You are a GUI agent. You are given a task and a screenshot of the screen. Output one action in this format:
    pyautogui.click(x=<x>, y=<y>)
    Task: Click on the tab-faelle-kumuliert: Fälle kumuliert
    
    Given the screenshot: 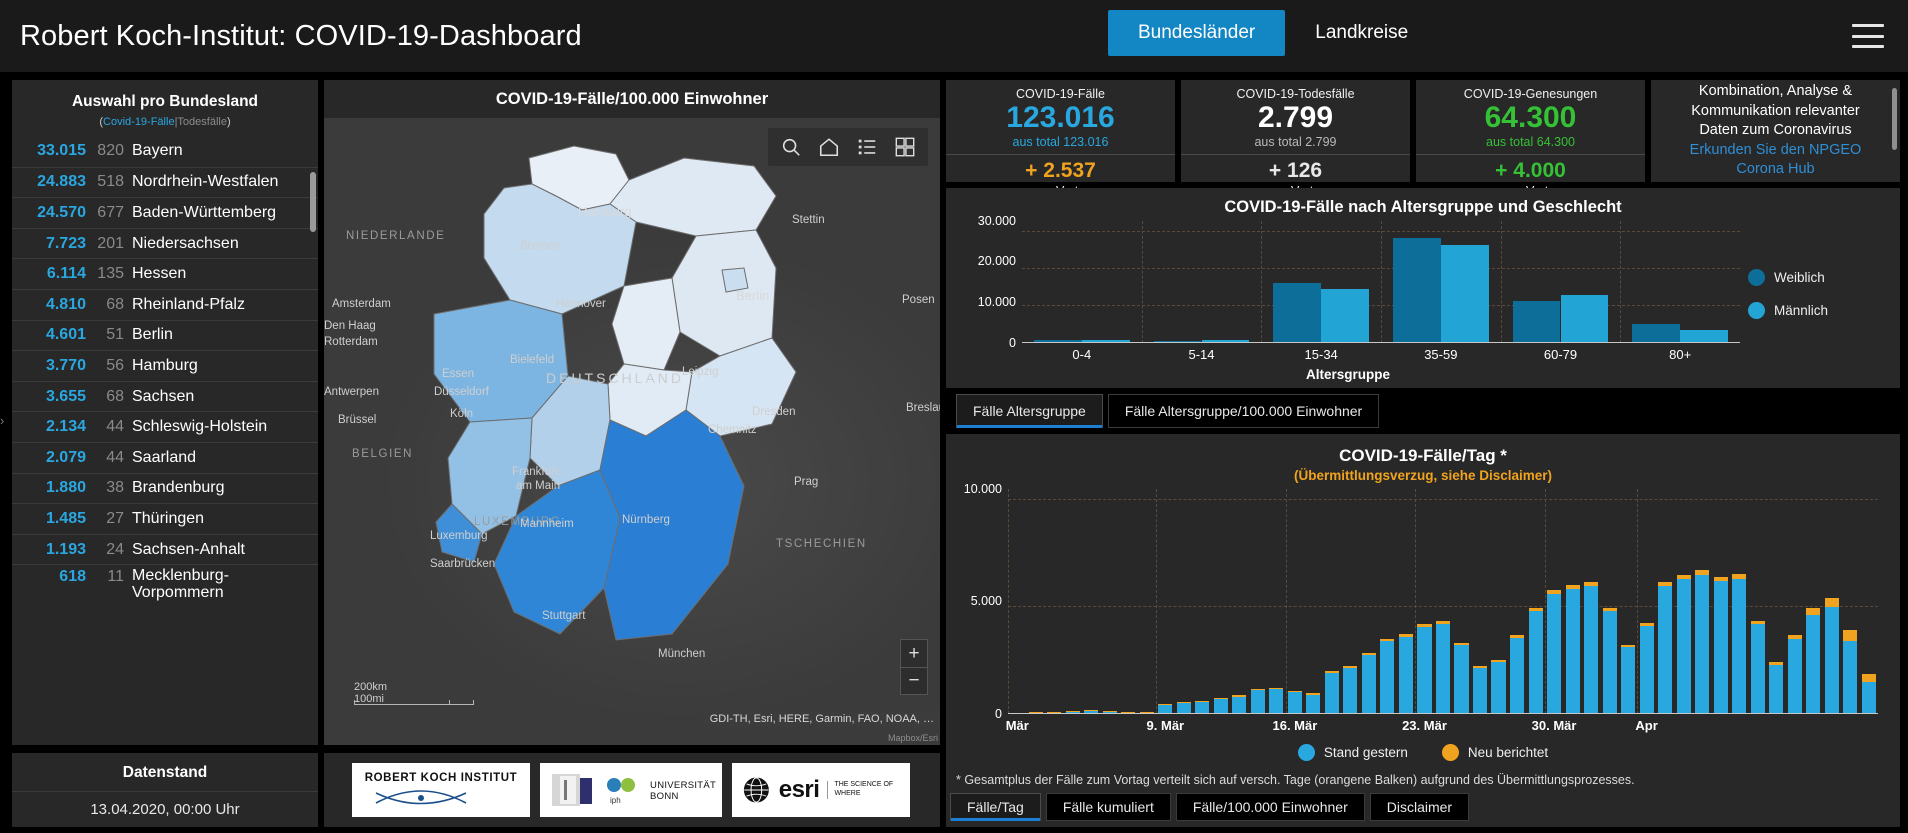 What is the action you would take?
    pyautogui.click(x=1108, y=807)
    